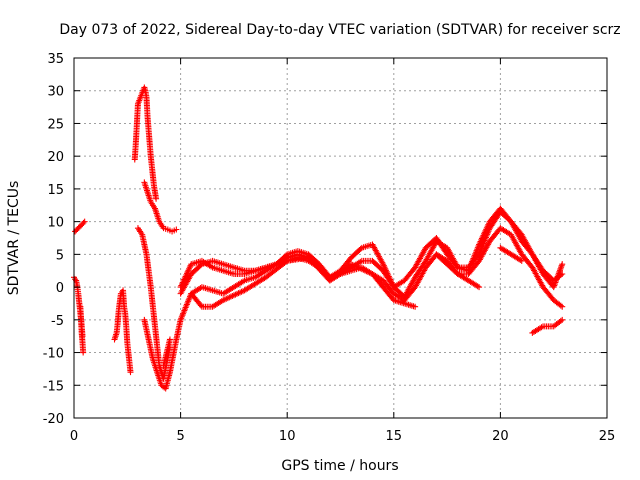 This screenshot has width=640, height=480. I want to click on y-tick-label: -5, so click(57, 321).